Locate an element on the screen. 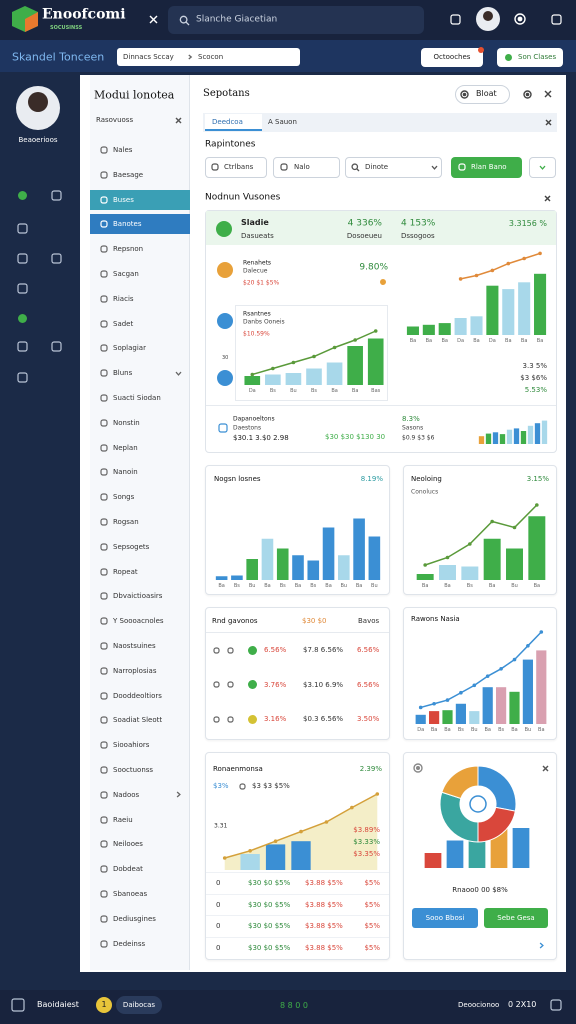 The image size is (576, 1024). tab-active is located at coordinates (233, 122).